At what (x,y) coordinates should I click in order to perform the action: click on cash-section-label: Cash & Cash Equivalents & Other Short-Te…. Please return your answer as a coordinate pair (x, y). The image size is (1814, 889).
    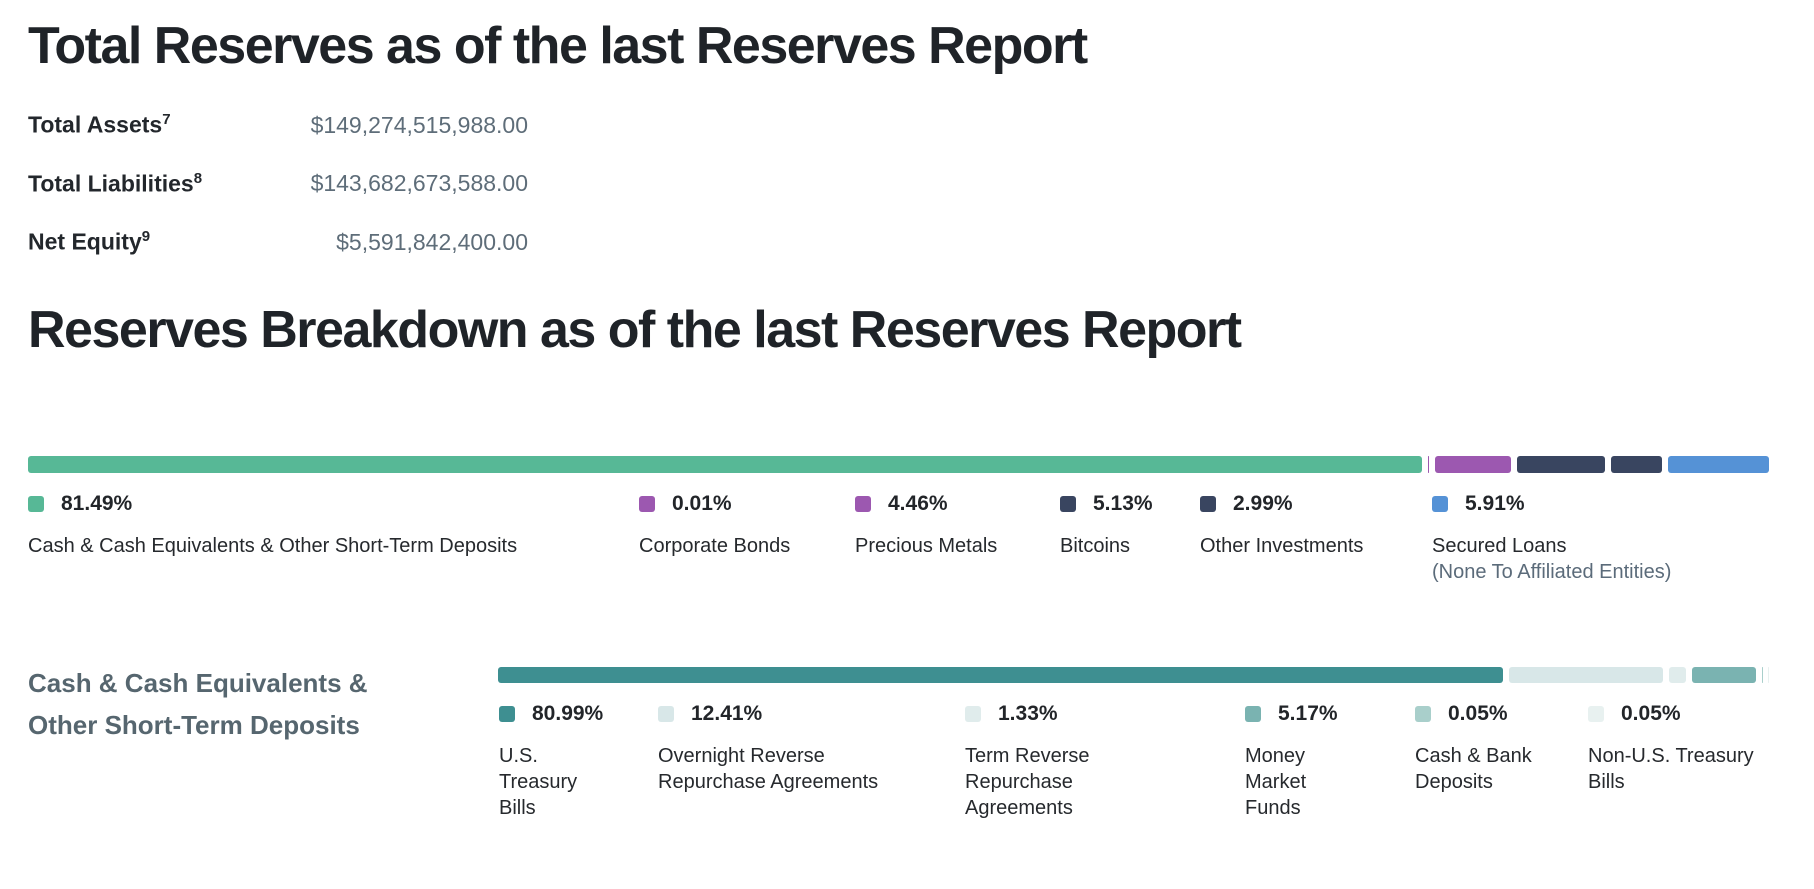
    Looking at the image, I should click on (198, 704).